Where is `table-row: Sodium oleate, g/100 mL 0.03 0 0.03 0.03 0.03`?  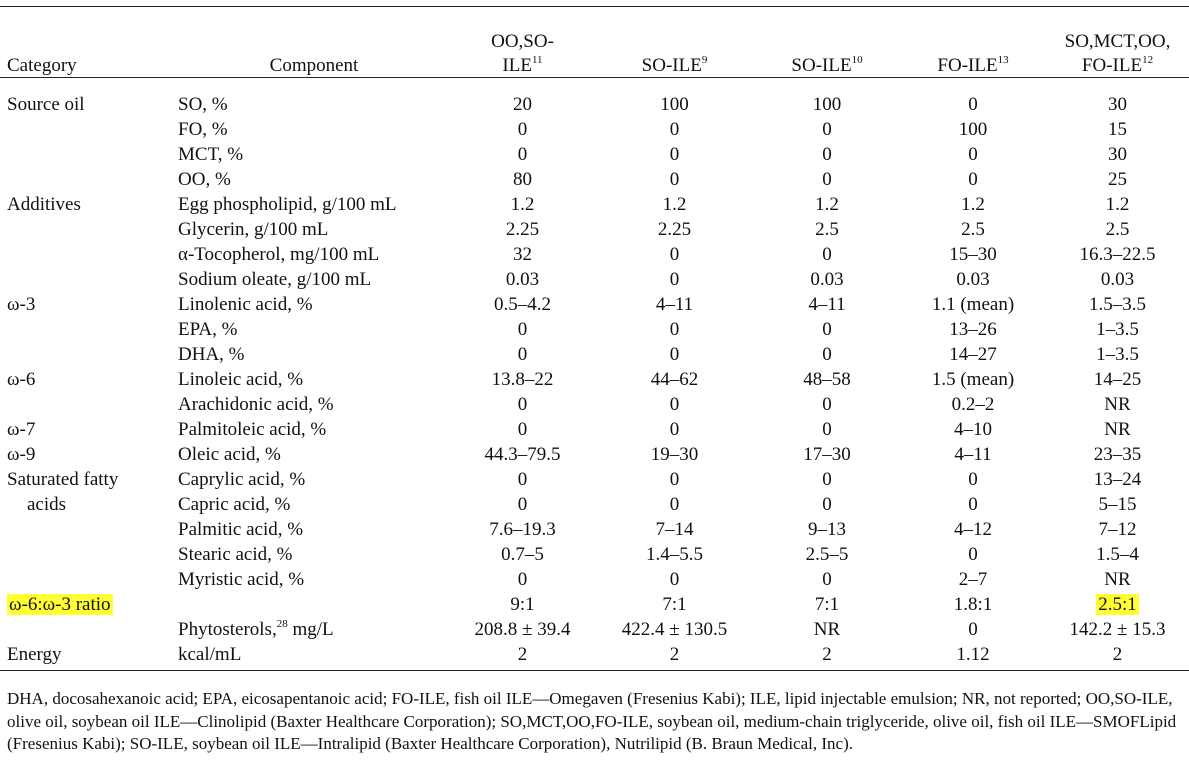
table-row: Sodium oleate, g/100 mL 0.03 0 0.03 0.03 0.03 is located at coordinates (594, 279).